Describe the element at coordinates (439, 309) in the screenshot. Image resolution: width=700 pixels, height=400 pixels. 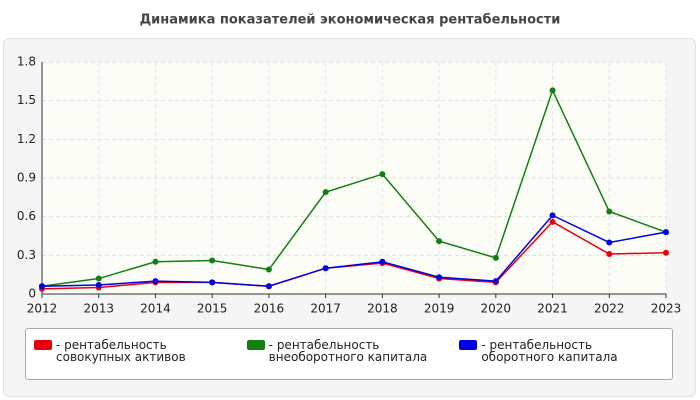
I see `x-tick-label: 2019` at that location.